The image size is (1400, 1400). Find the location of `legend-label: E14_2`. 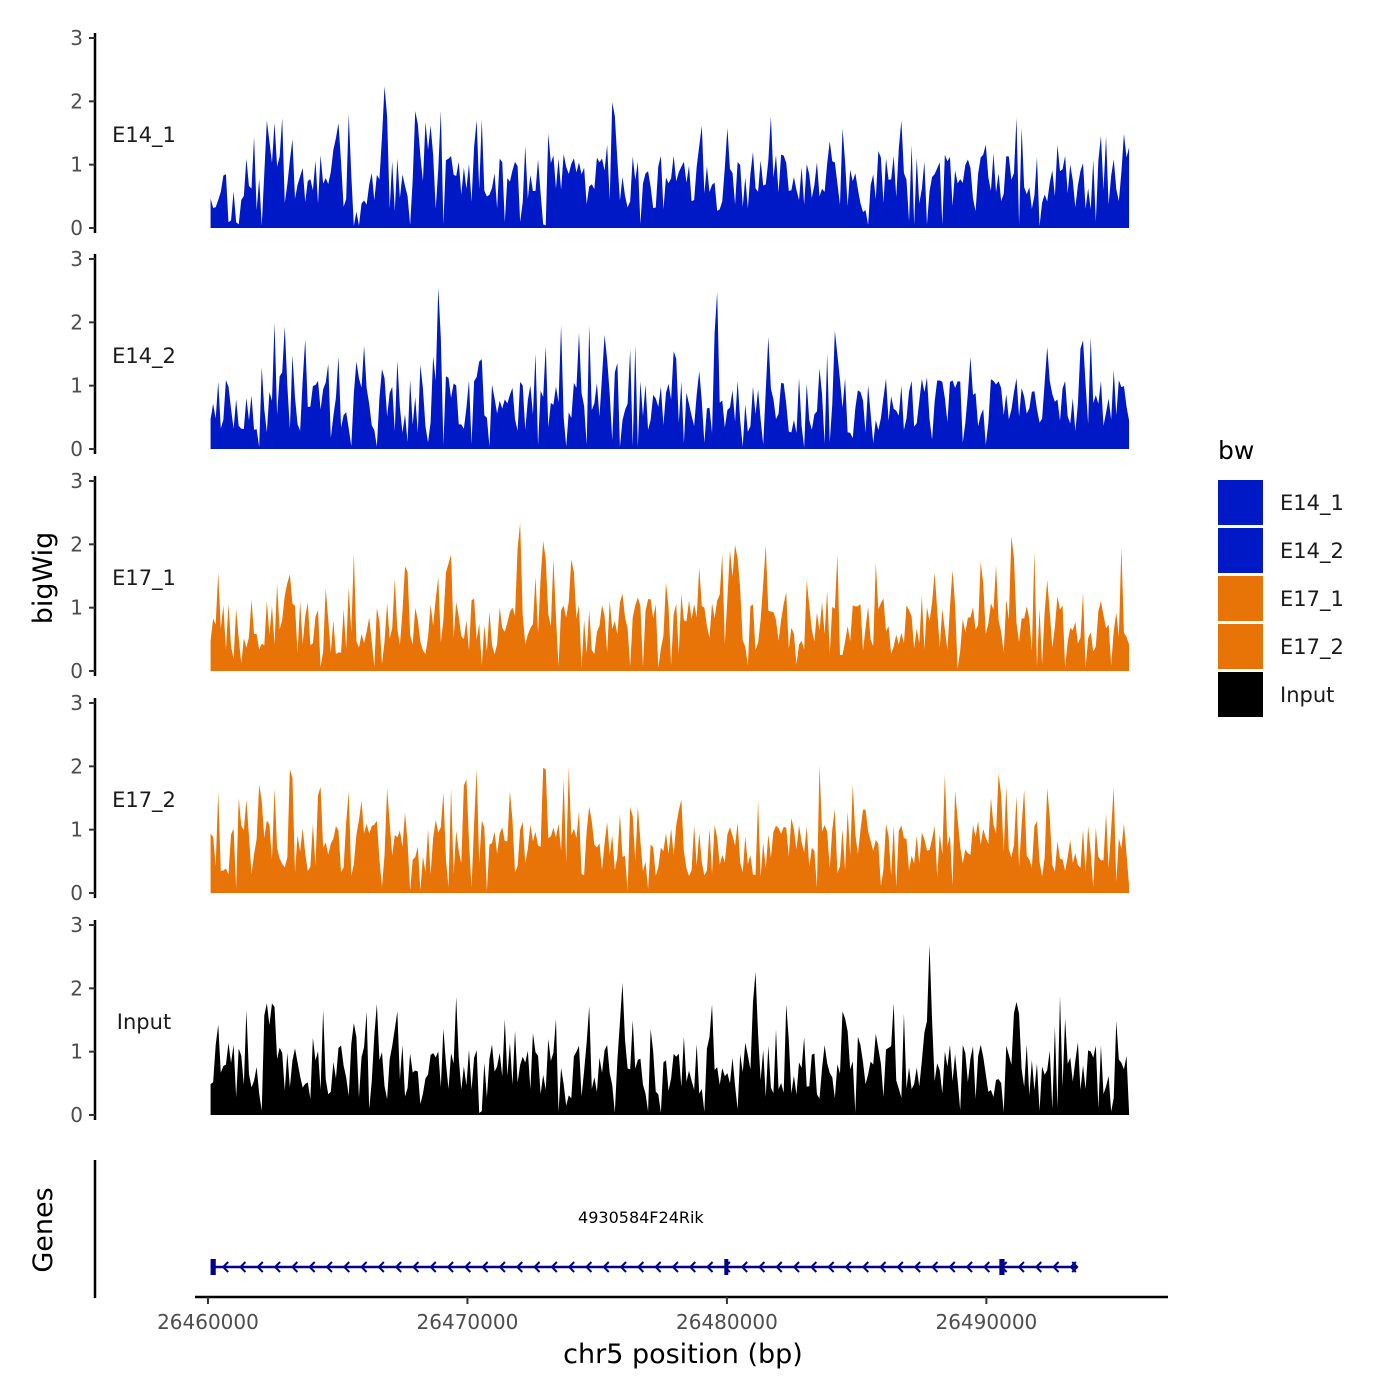

legend-label: E14_2 is located at coordinates (1312, 551).